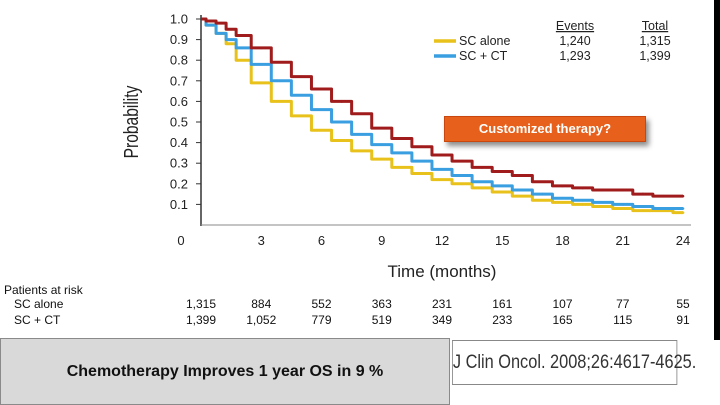 This screenshot has height=405, width=720. Describe the element at coordinates (179, 163) in the screenshot. I see `y-tick-label: 0.3` at that location.